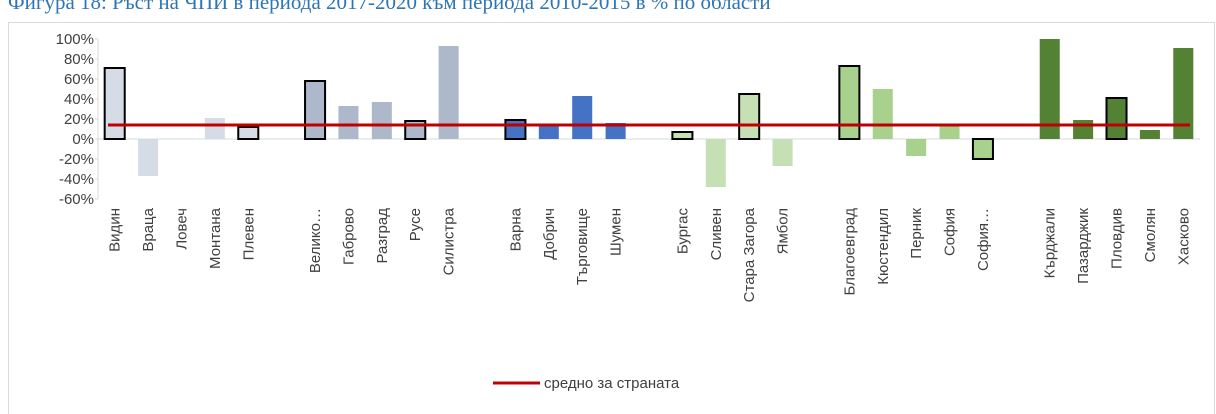 This screenshot has height=414, width=1216. What do you see at coordinates (449, 241) in the screenshot?
I see `x-tick-label: Силистра` at bounding box center [449, 241].